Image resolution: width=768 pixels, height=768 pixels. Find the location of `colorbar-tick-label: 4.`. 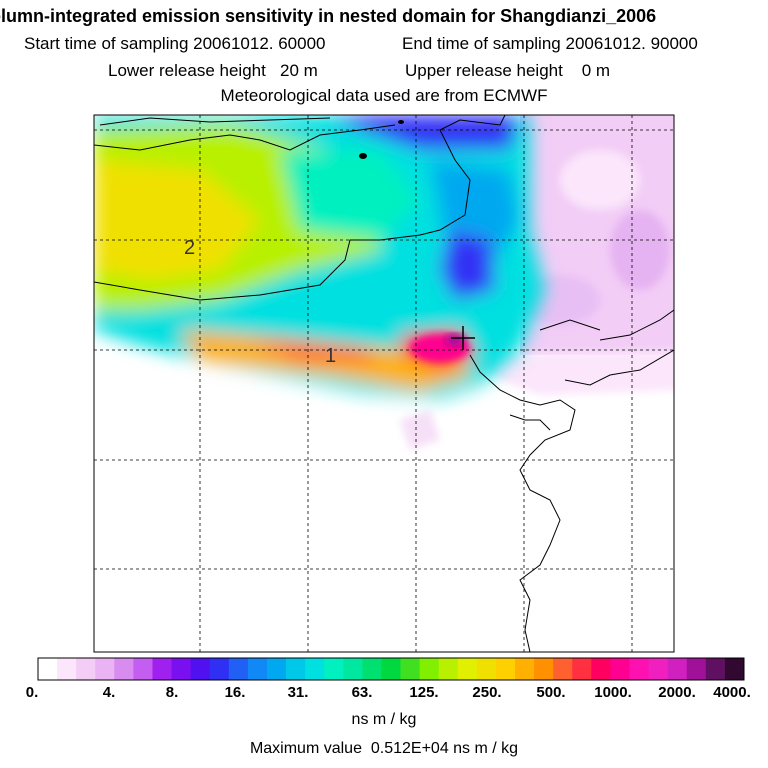

colorbar-tick-label: 4. is located at coordinates (109, 692).